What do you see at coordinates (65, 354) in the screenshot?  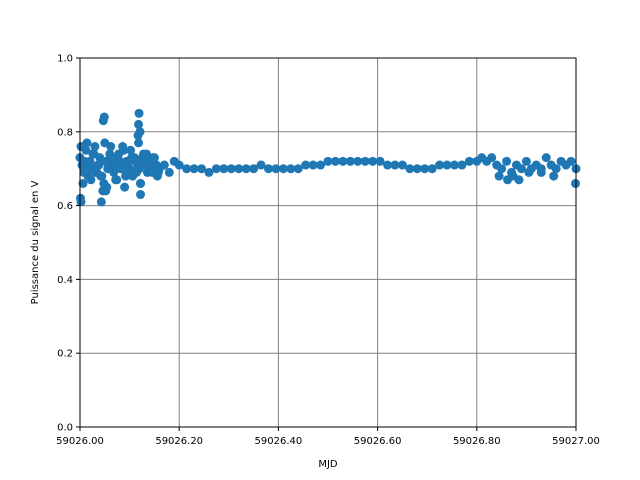 I see `y-tick-label: 0.2` at bounding box center [65, 354].